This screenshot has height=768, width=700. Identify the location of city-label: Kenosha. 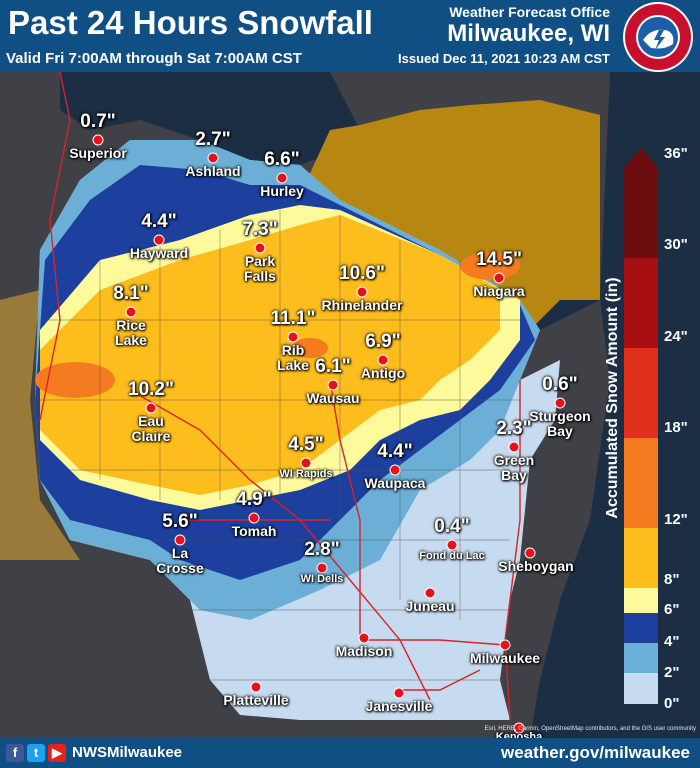
(519, 737).